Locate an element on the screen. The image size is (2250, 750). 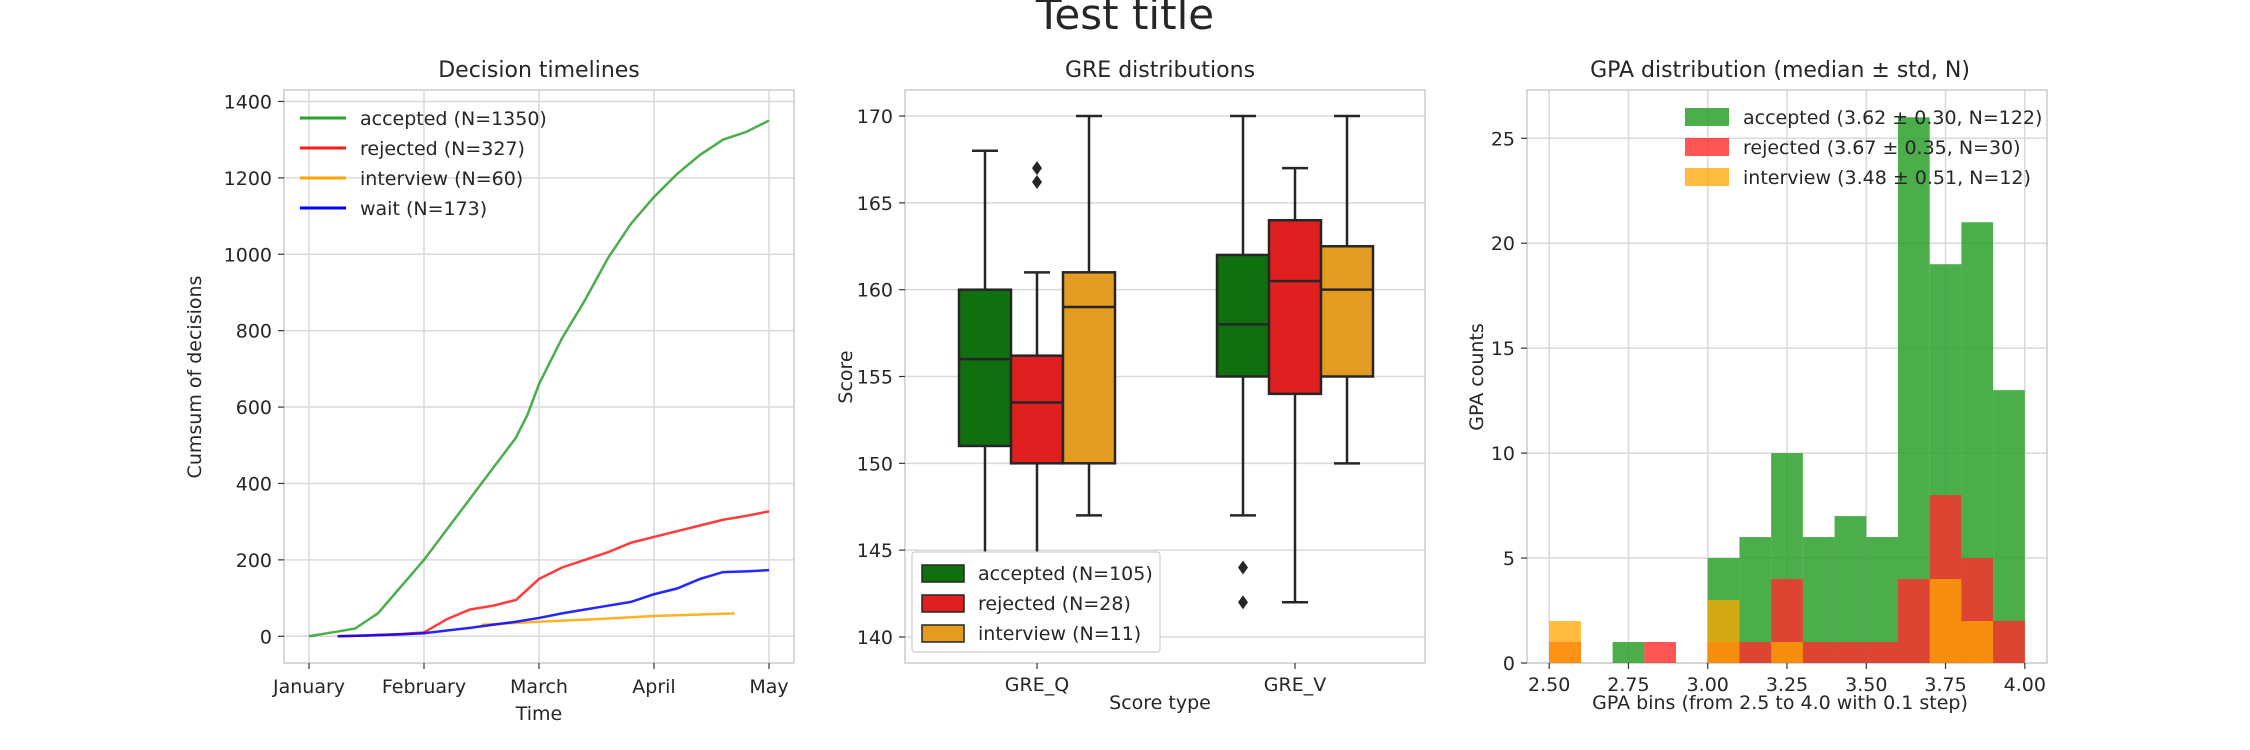
gre-xlabel: Score type is located at coordinates (1160, 703).